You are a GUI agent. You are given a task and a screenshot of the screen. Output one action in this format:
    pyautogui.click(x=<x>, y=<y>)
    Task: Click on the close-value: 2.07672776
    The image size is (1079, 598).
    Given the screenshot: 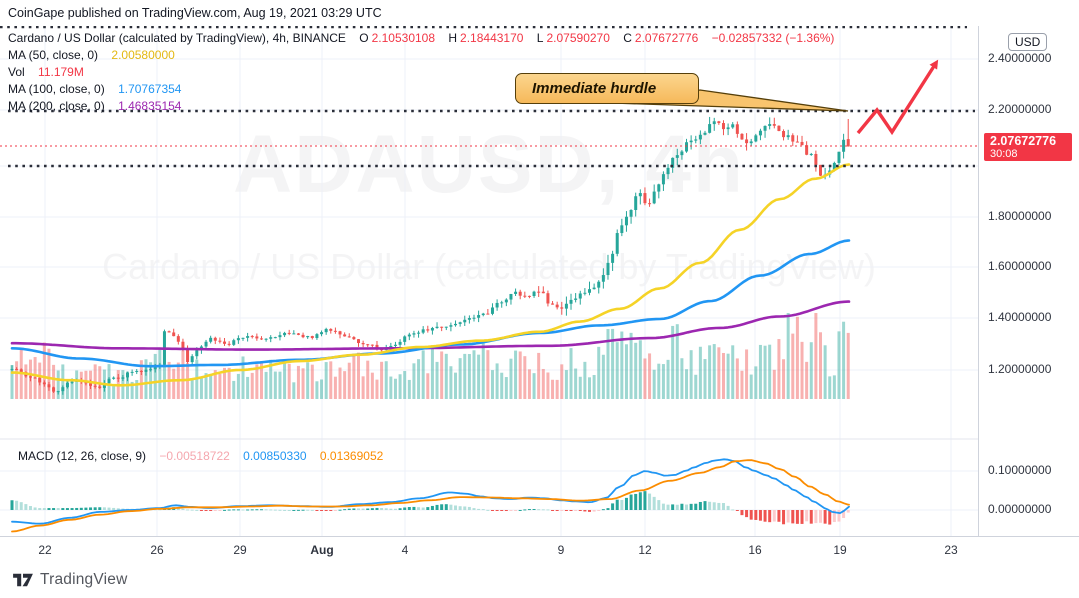 What is the action you would take?
    pyautogui.click(x=666, y=38)
    